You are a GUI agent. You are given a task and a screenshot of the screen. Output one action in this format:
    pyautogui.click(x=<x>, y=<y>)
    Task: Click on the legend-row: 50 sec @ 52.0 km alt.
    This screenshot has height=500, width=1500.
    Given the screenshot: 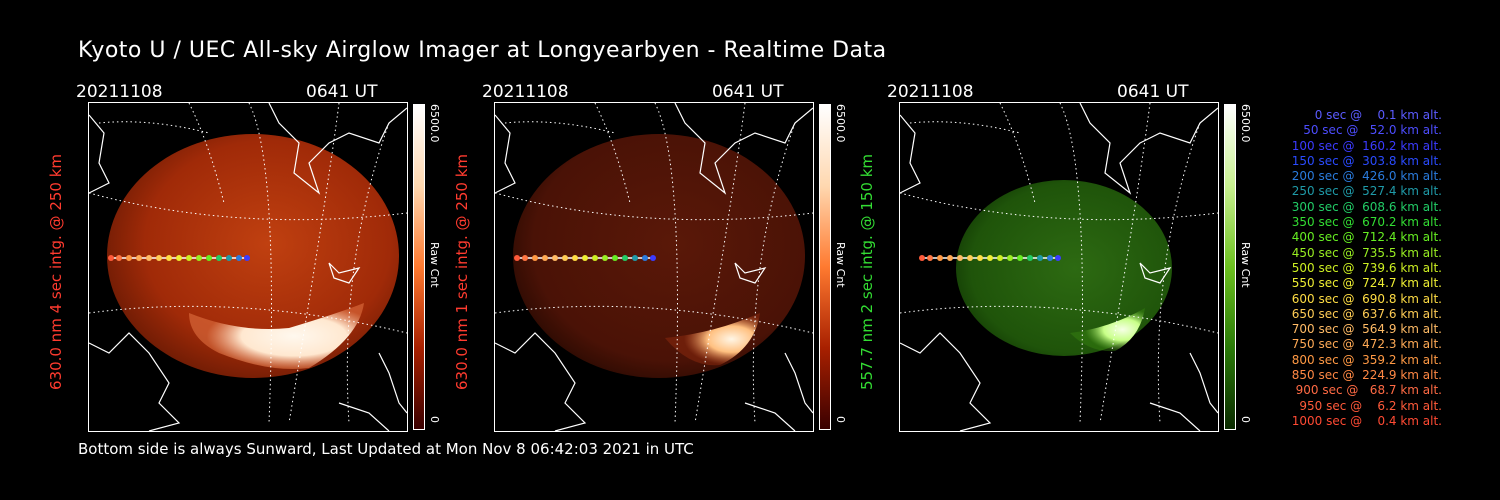 What is the action you would take?
    pyautogui.click(x=1372, y=130)
    